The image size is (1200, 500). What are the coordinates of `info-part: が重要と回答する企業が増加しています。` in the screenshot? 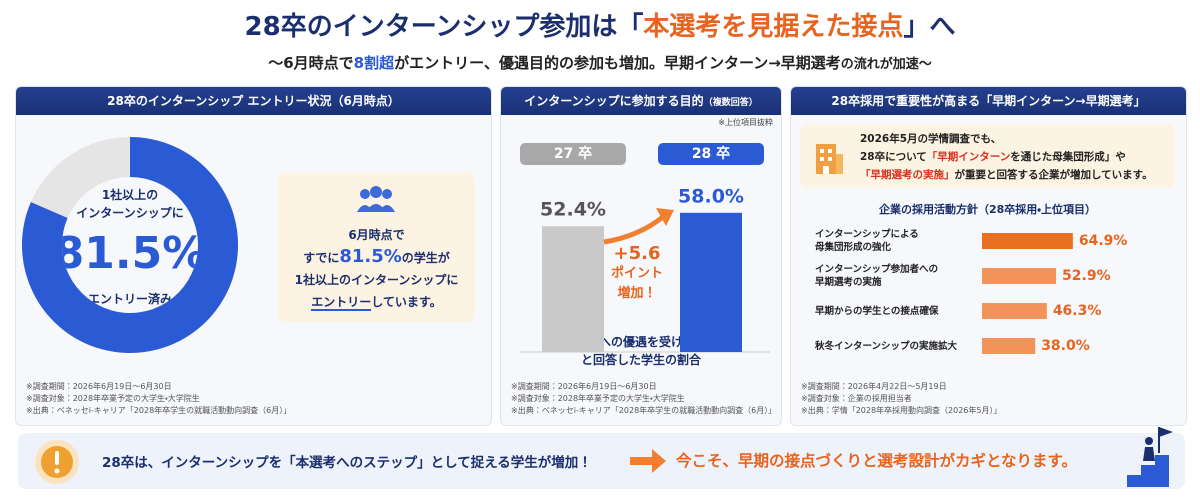 It's located at (1053, 175).